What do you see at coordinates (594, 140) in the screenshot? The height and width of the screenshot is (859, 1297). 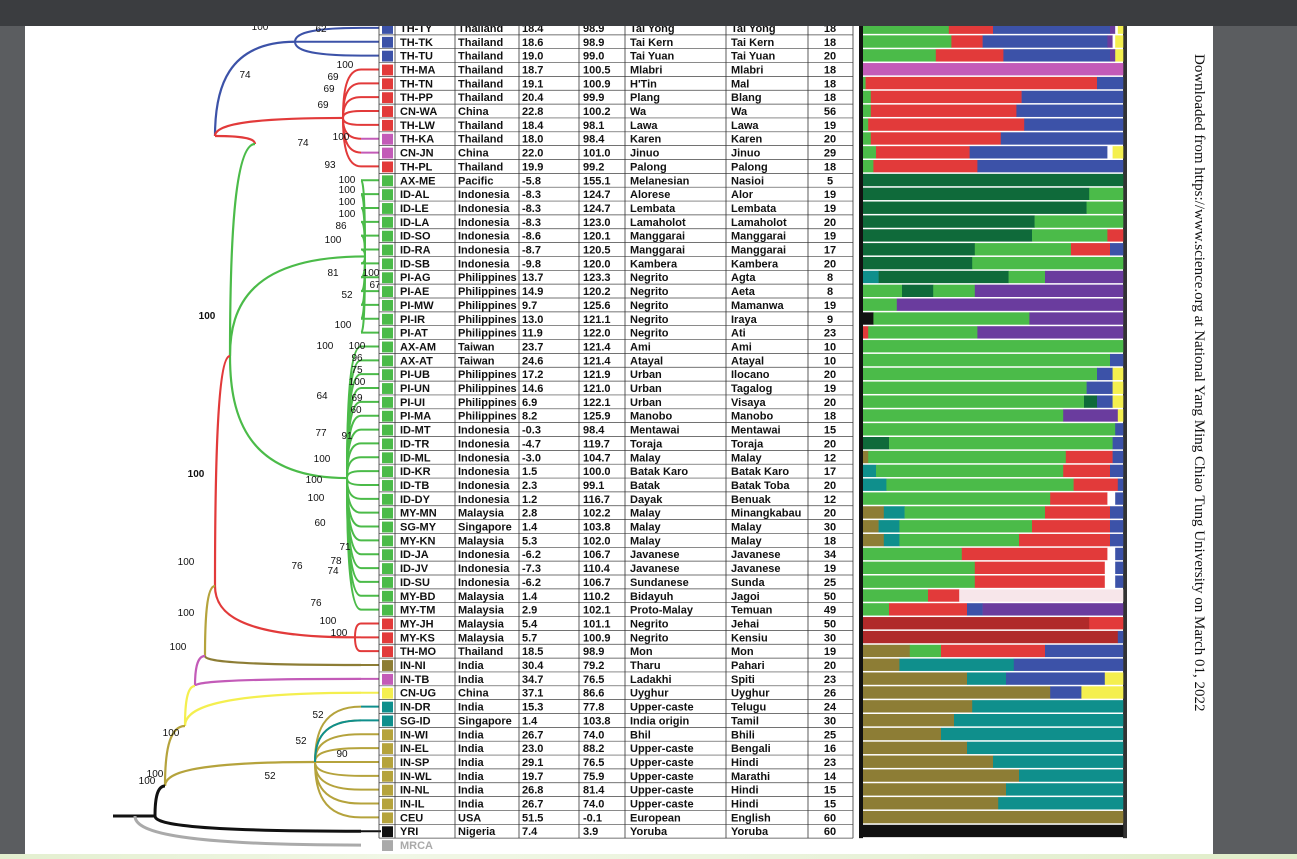 I see `table-cell-lon: 98.4` at bounding box center [594, 140].